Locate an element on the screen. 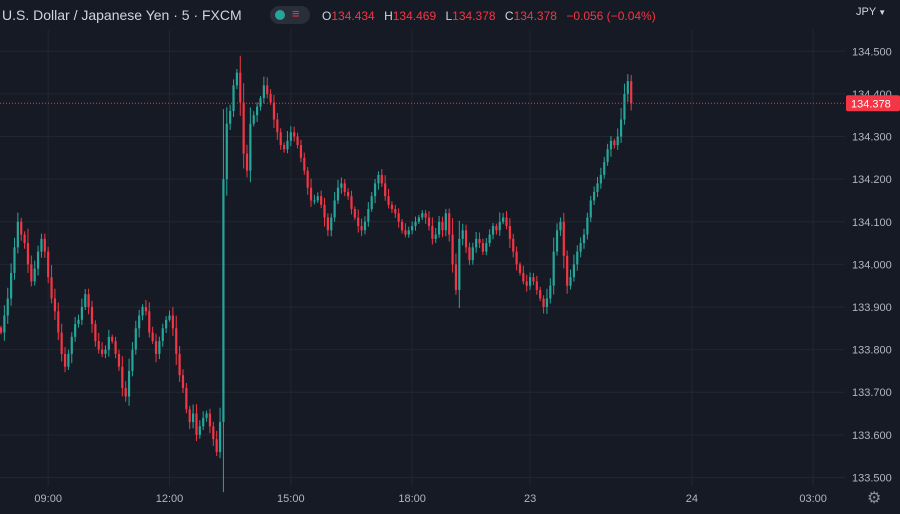 The image size is (900, 514). high-key: H is located at coordinates (388, 16).